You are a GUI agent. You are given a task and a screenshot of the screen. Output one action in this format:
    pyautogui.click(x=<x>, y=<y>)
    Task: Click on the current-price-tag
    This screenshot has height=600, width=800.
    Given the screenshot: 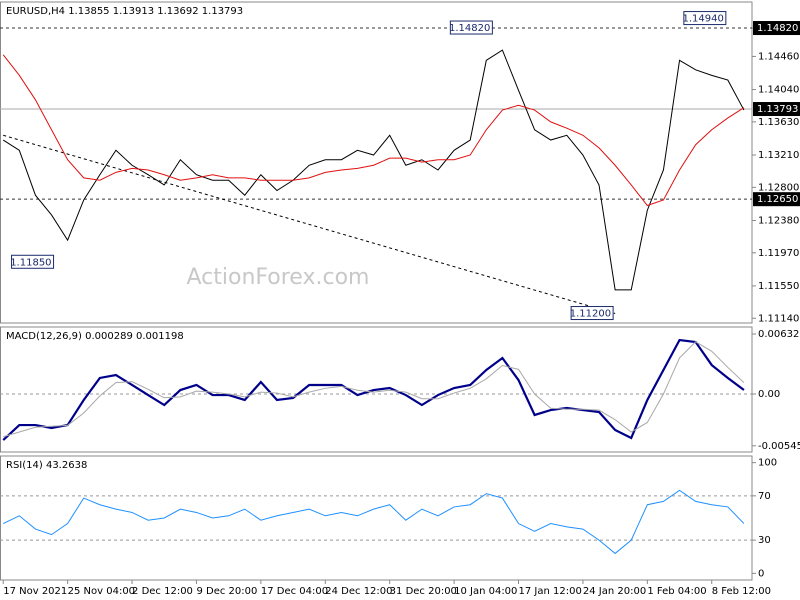 What is the action you would take?
    pyautogui.click(x=776, y=109)
    